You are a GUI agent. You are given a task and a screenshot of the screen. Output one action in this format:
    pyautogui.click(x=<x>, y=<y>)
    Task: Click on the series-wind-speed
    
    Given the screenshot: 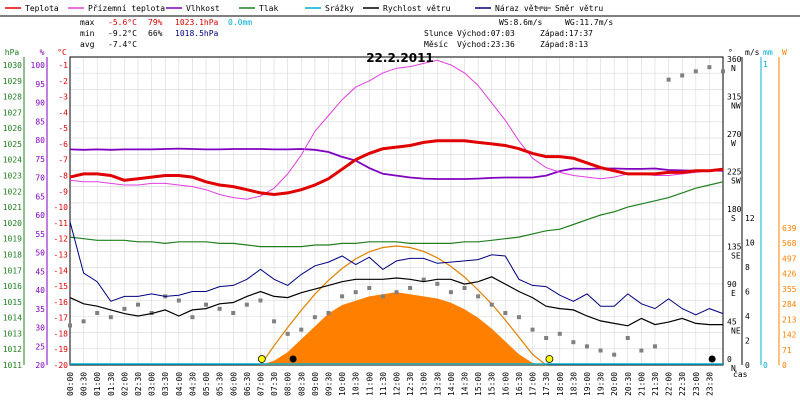 What is the action you would take?
    pyautogui.click(x=396, y=301)
    